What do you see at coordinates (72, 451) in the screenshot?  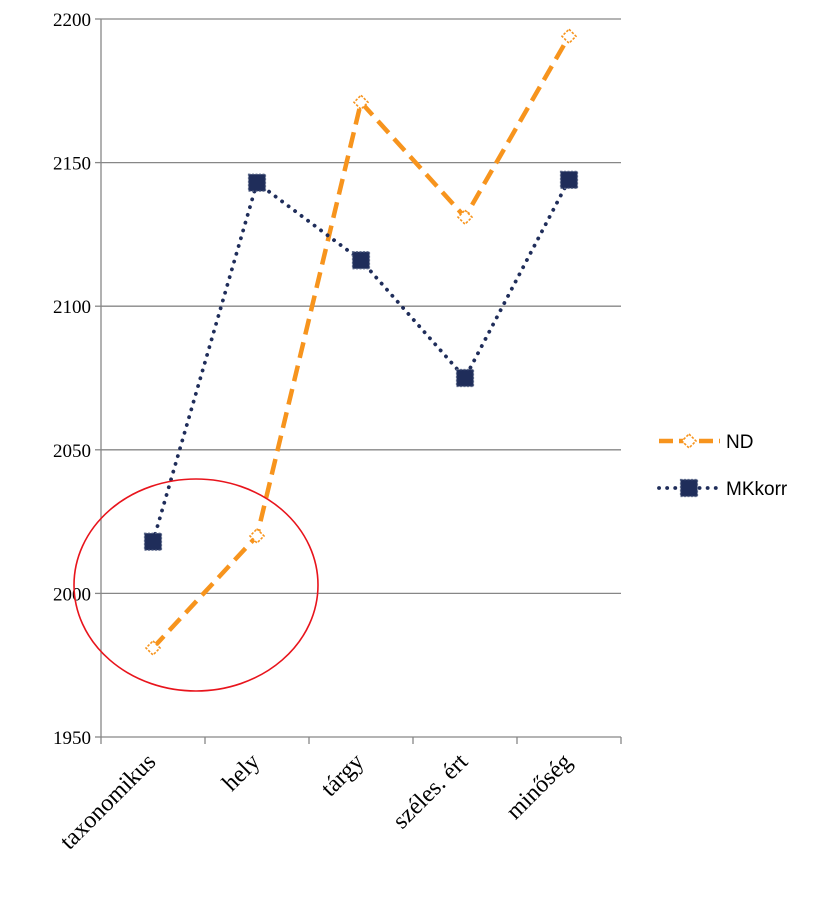 I see `y-tick-label: 2050` at bounding box center [72, 451].